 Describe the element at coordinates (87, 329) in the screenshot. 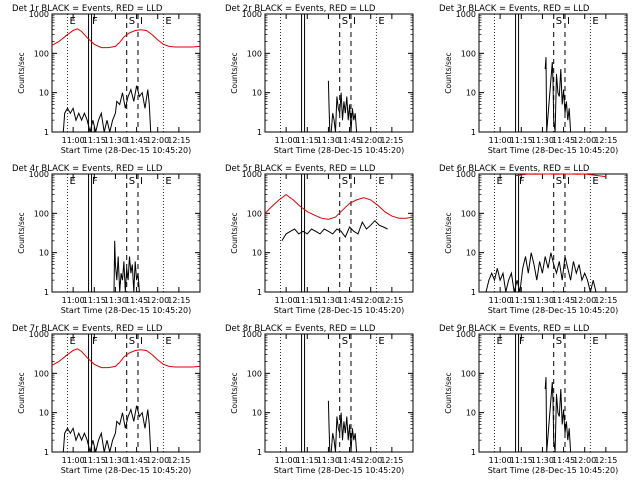

I see `chart-title: Det 7r BLACK = Events, RED = LLD` at that location.